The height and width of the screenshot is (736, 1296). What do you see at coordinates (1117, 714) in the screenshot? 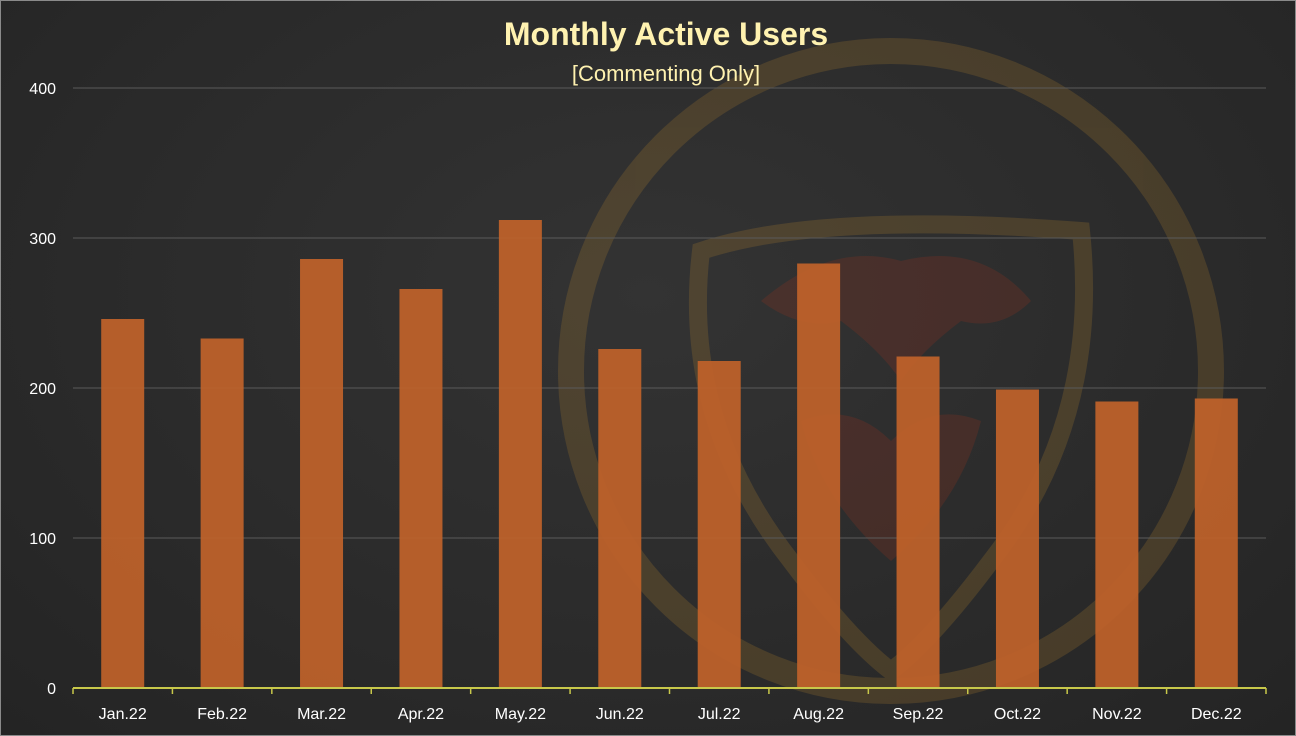
I see `x-tick-label: Nov.22` at bounding box center [1117, 714].